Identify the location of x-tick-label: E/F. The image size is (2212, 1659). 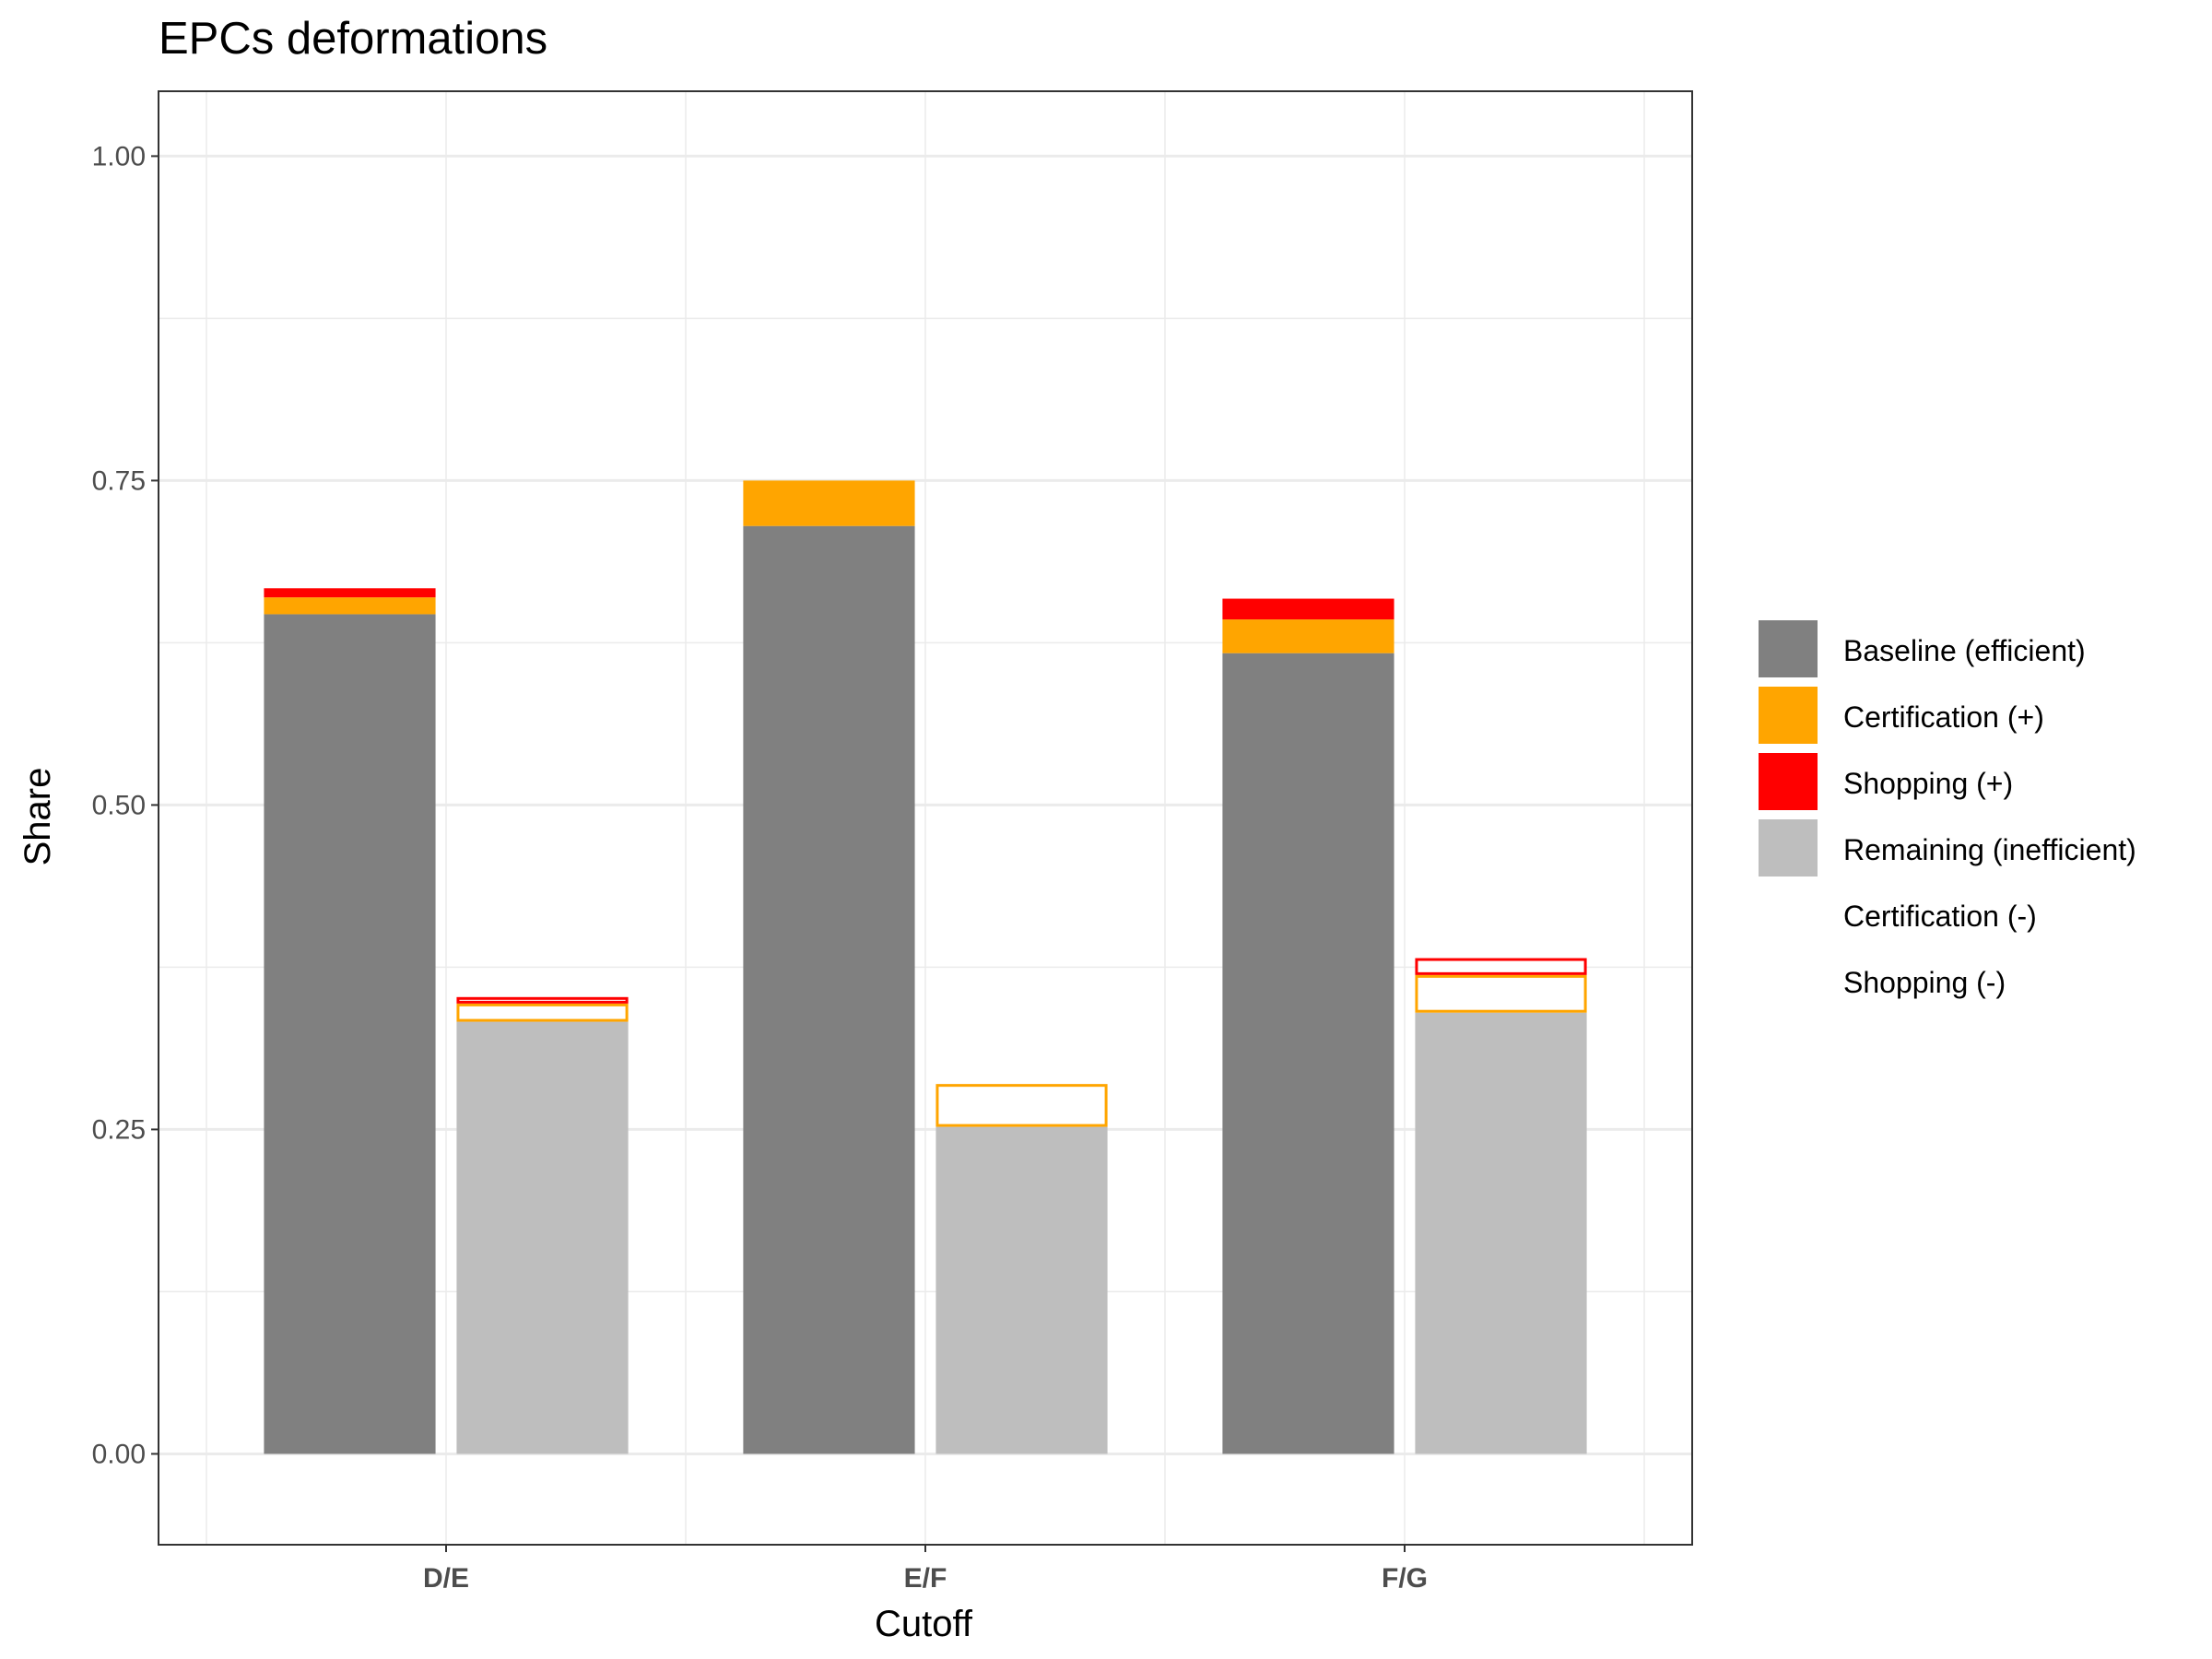
(925, 1578).